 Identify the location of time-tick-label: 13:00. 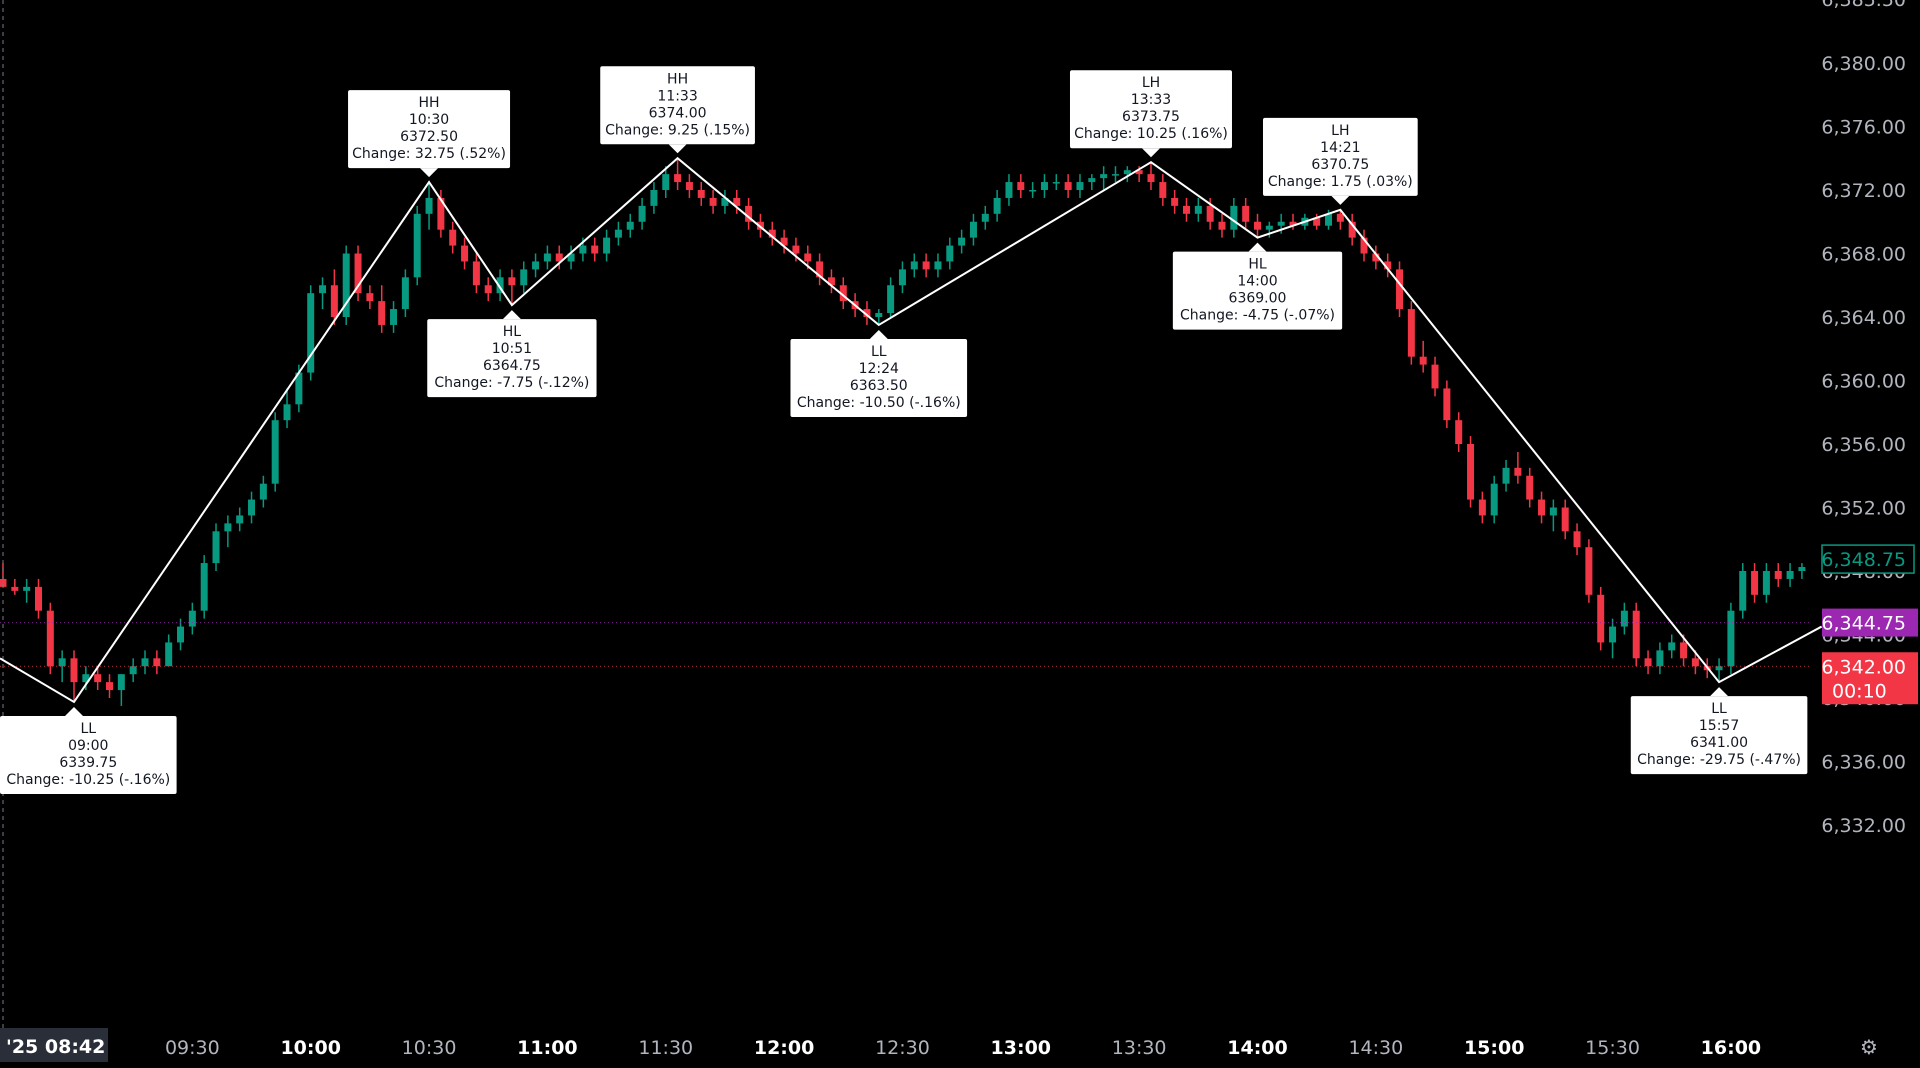
(1021, 1048).